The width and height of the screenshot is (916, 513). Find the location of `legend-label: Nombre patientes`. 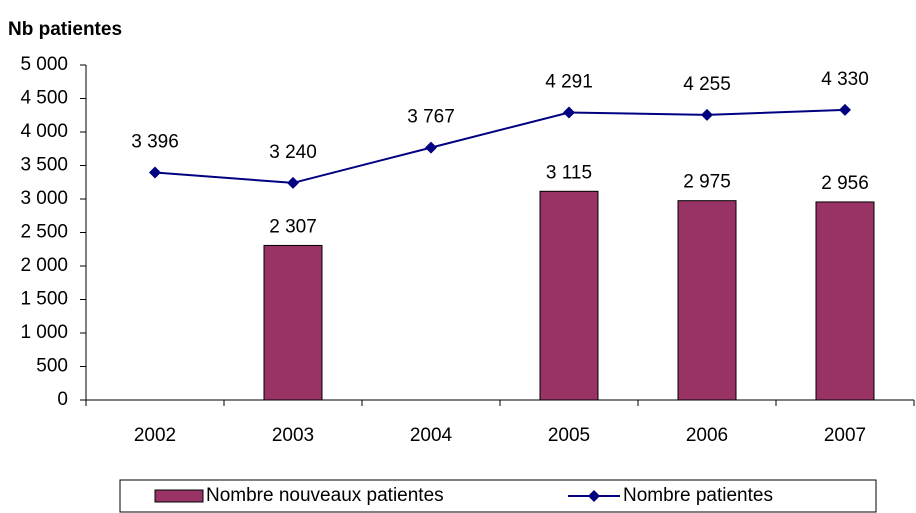

legend-label: Nombre patientes is located at coordinates (698, 495).